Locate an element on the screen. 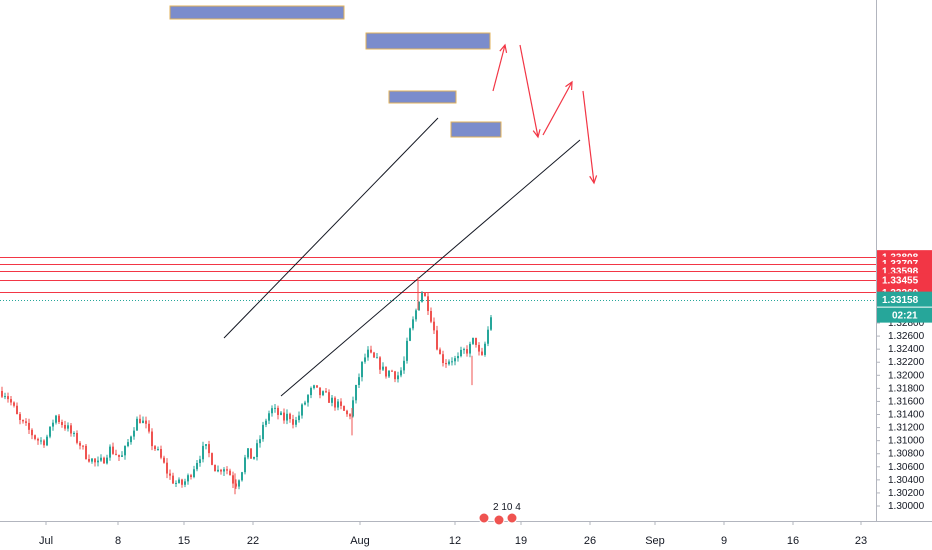 Image resolution: width=932 pixels, height=550 pixels. y-tick-label: 1.30400 is located at coordinates (906, 480).